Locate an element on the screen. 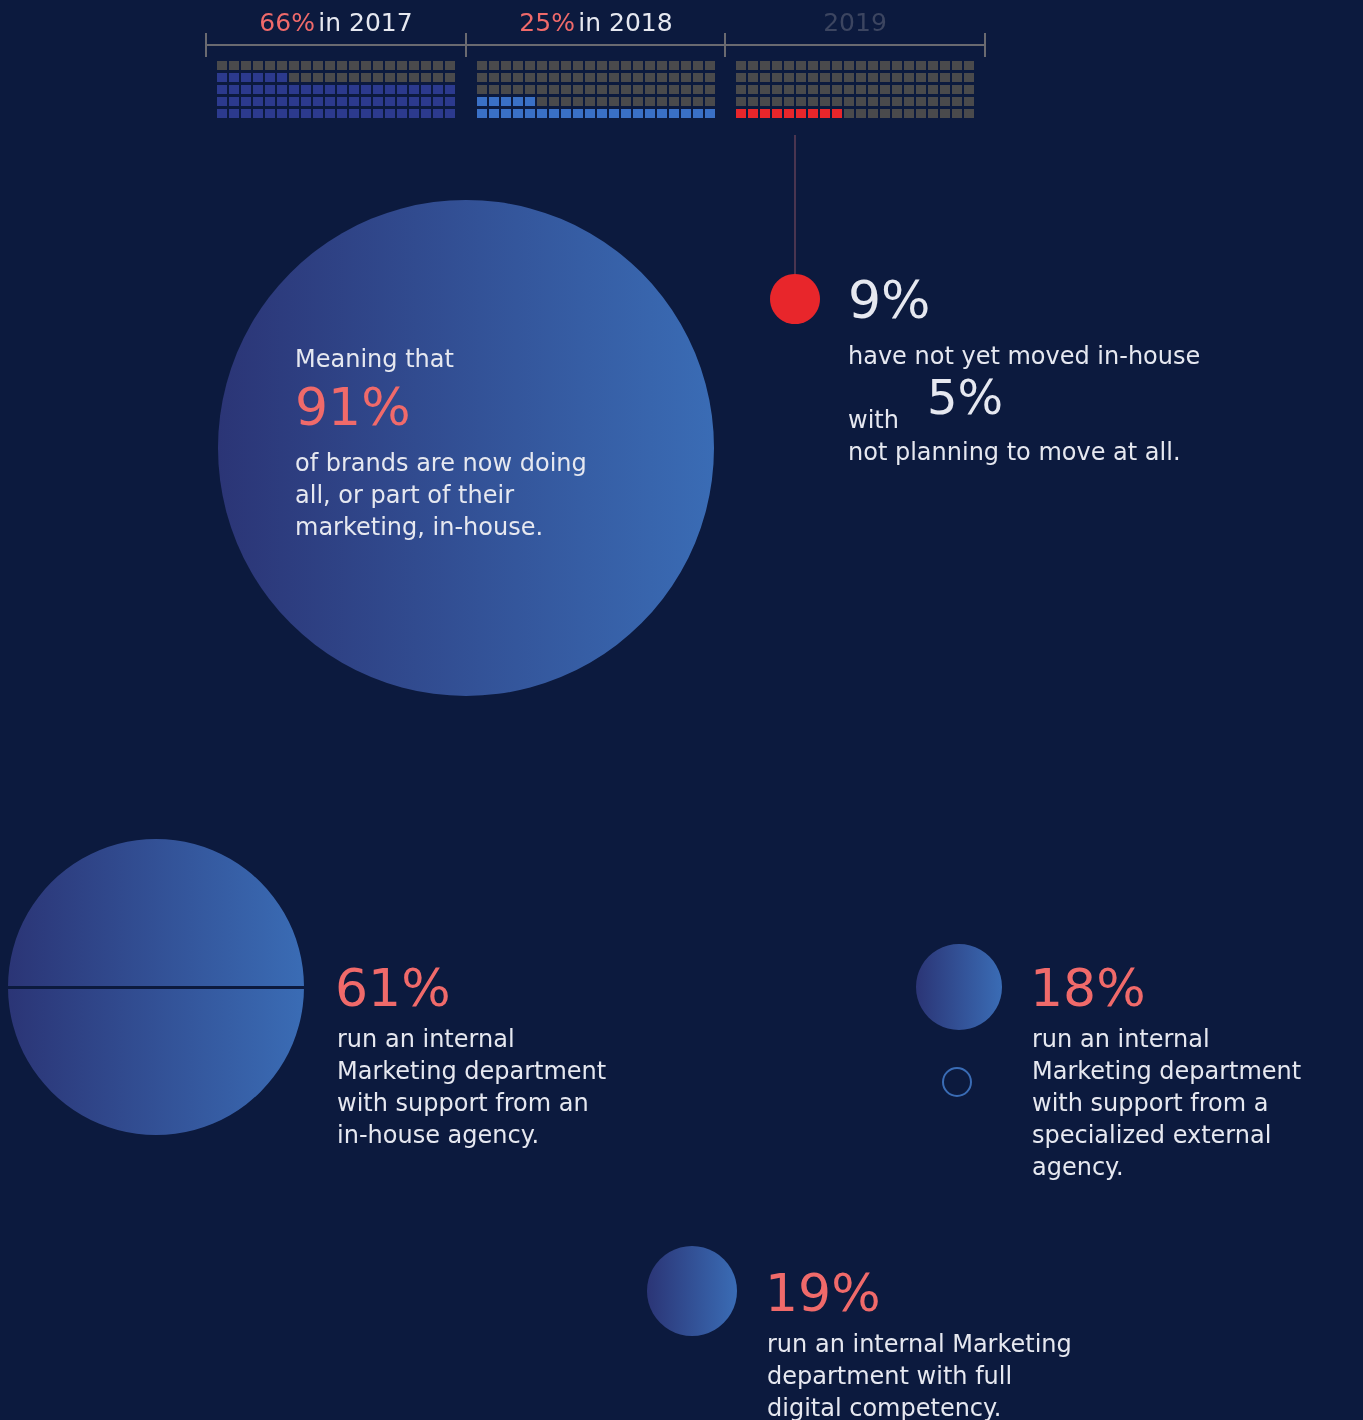 Image resolution: width=1363 pixels, height=1420 pixels. text: have not yet moved in-house is located at coordinates (1024, 355).